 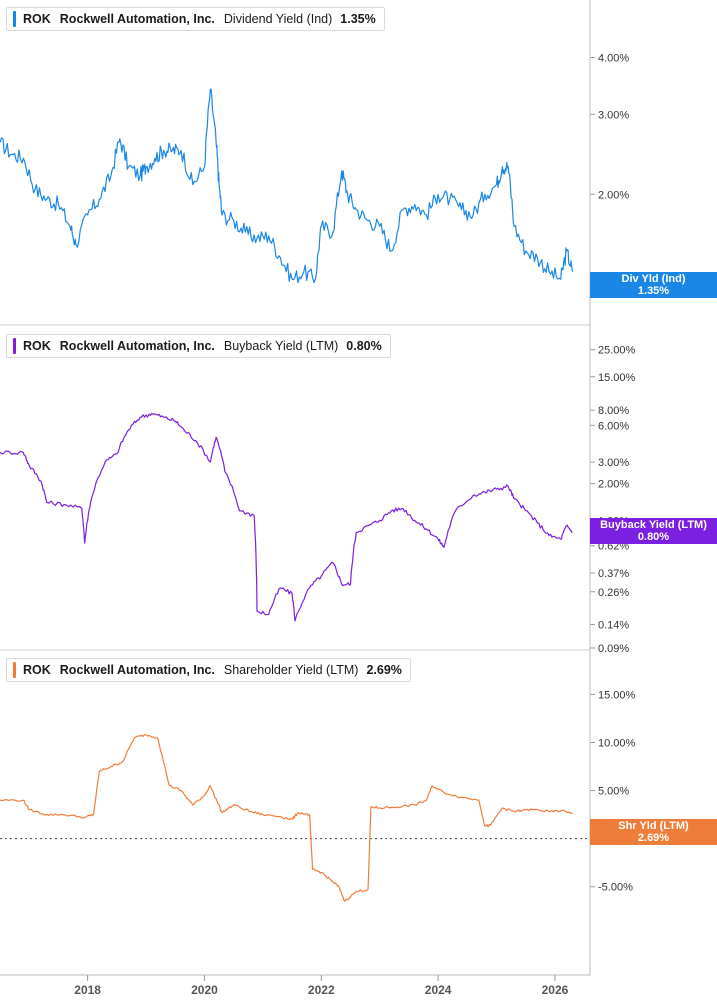 What do you see at coordinates (87, 990) in the screenshot?
I see `x-tick-label: 2018` at bounding box center [87, 990].